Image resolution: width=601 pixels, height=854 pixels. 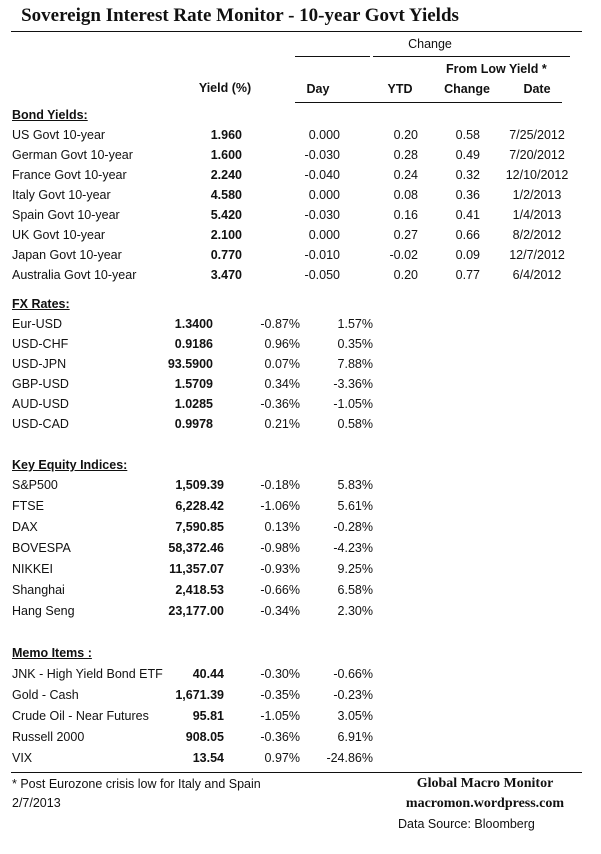 What do you see at coordinates (467, 215) in the screenshot?
I see `low-change: 0.41` at bounding box center [467, 215].